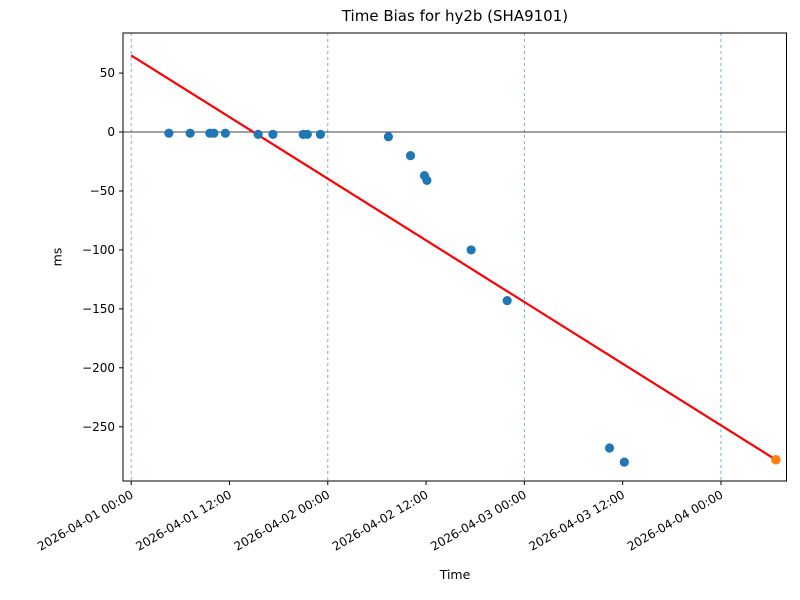 The width and height of the screenshot is (800, 600). I want to click on x-tick-label: 2026-04-01 12:00, so click(183, 520).